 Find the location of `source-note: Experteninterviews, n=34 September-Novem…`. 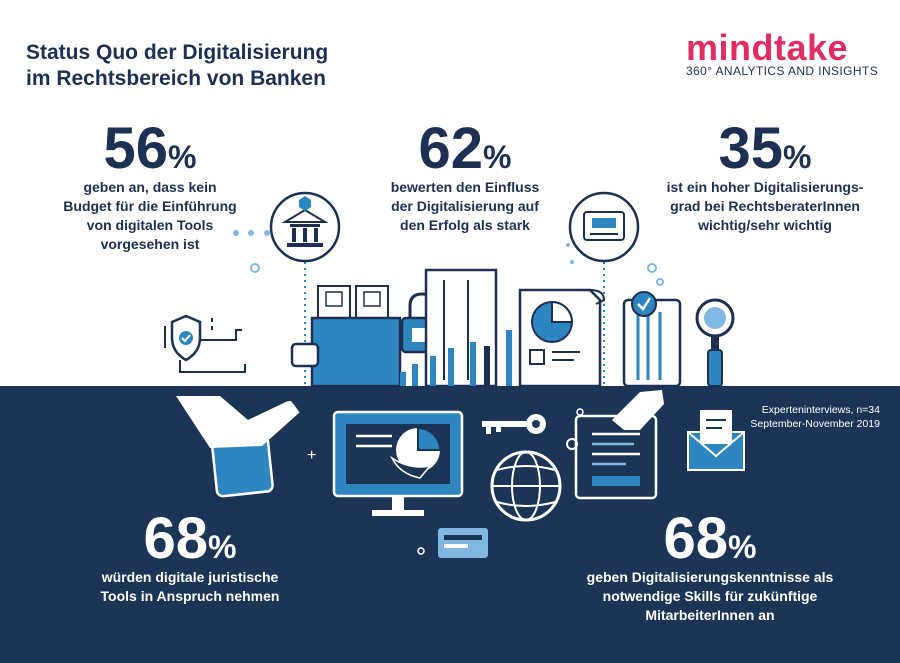

source-note: Experteninterviews, n=34 September-Novem… is located at coordinates (810, 417).